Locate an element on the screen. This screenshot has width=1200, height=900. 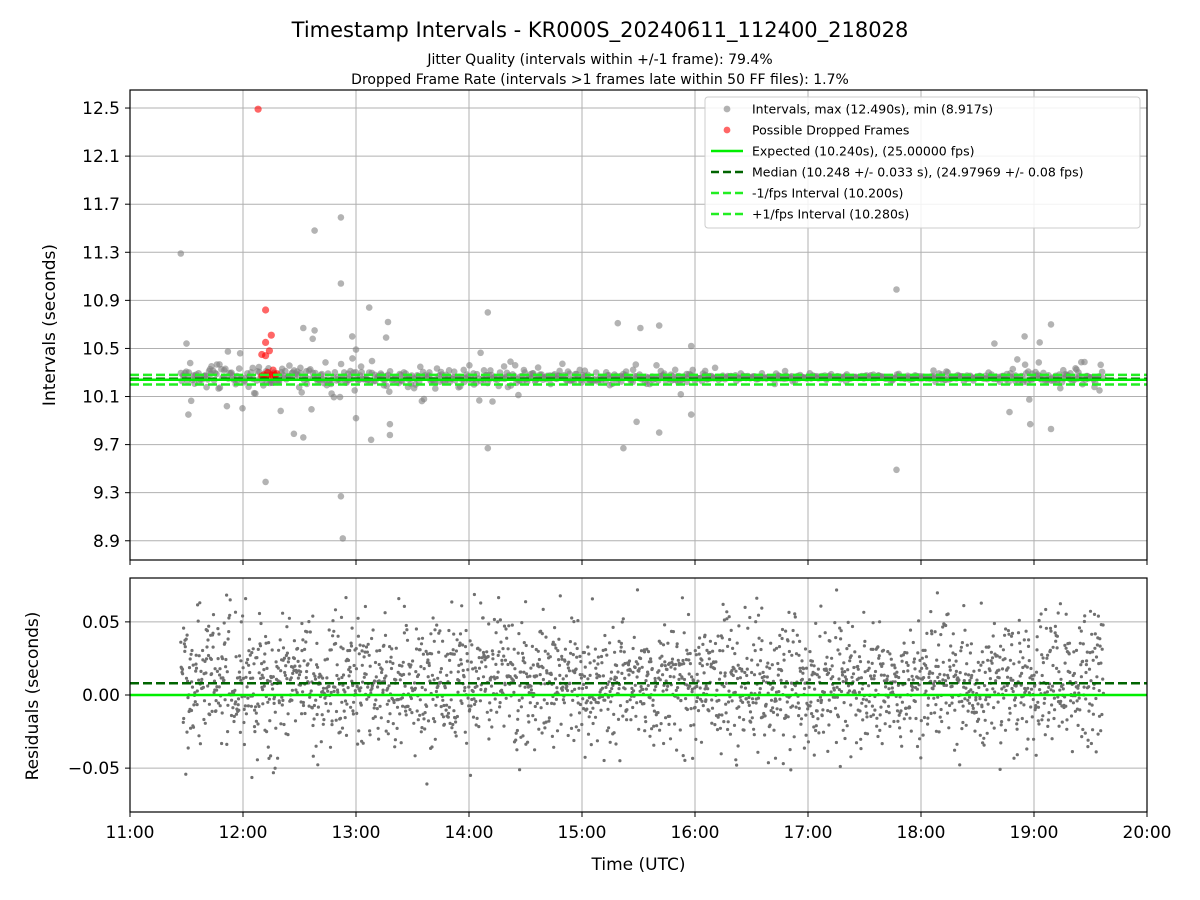
intervals-y-tick-label: 10.5 is located at coordinates (101, 349).